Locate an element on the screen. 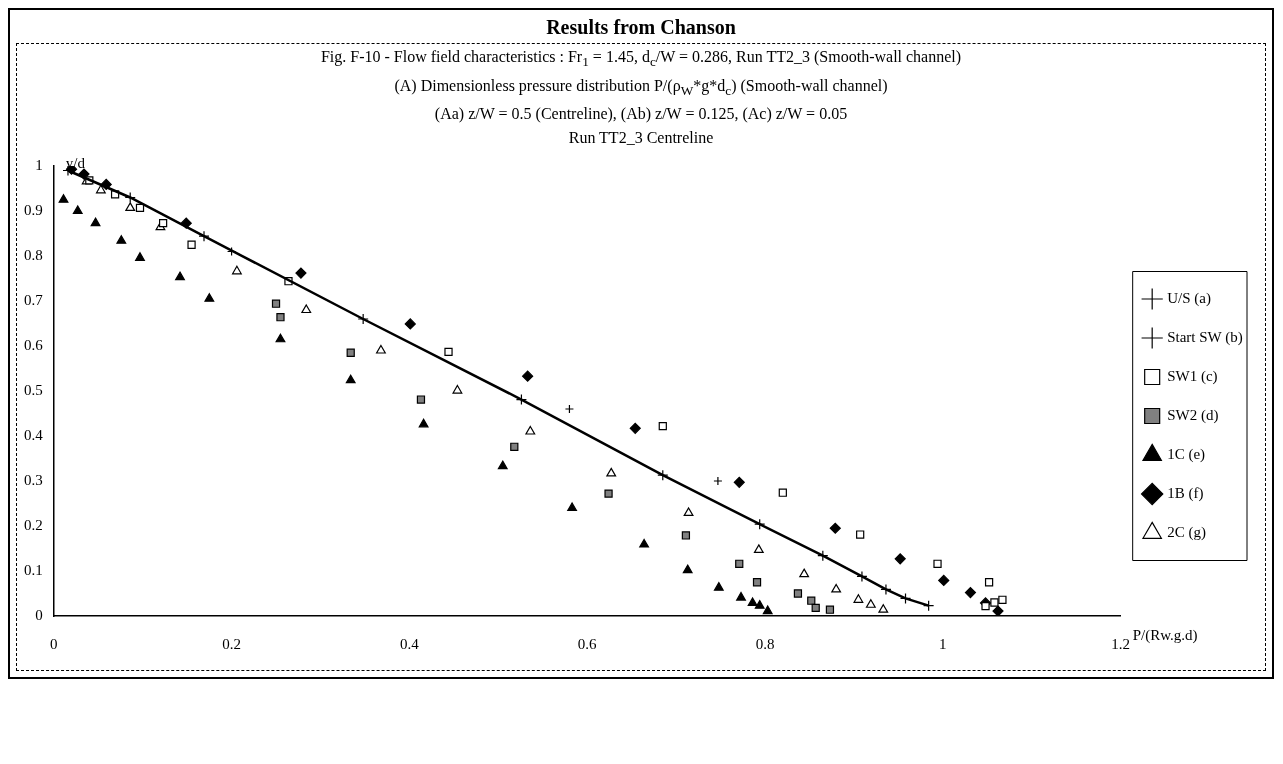 This screenshot has height=764, width=1283. chart-subtitle: Fig. F-10 - Flow field characteristics : Fr$_{1}$ = 1.45, d$_{c}$/W = 0.286, Run TT2_3 (Smooth-wall channel) is located at coordinates (641, 59).